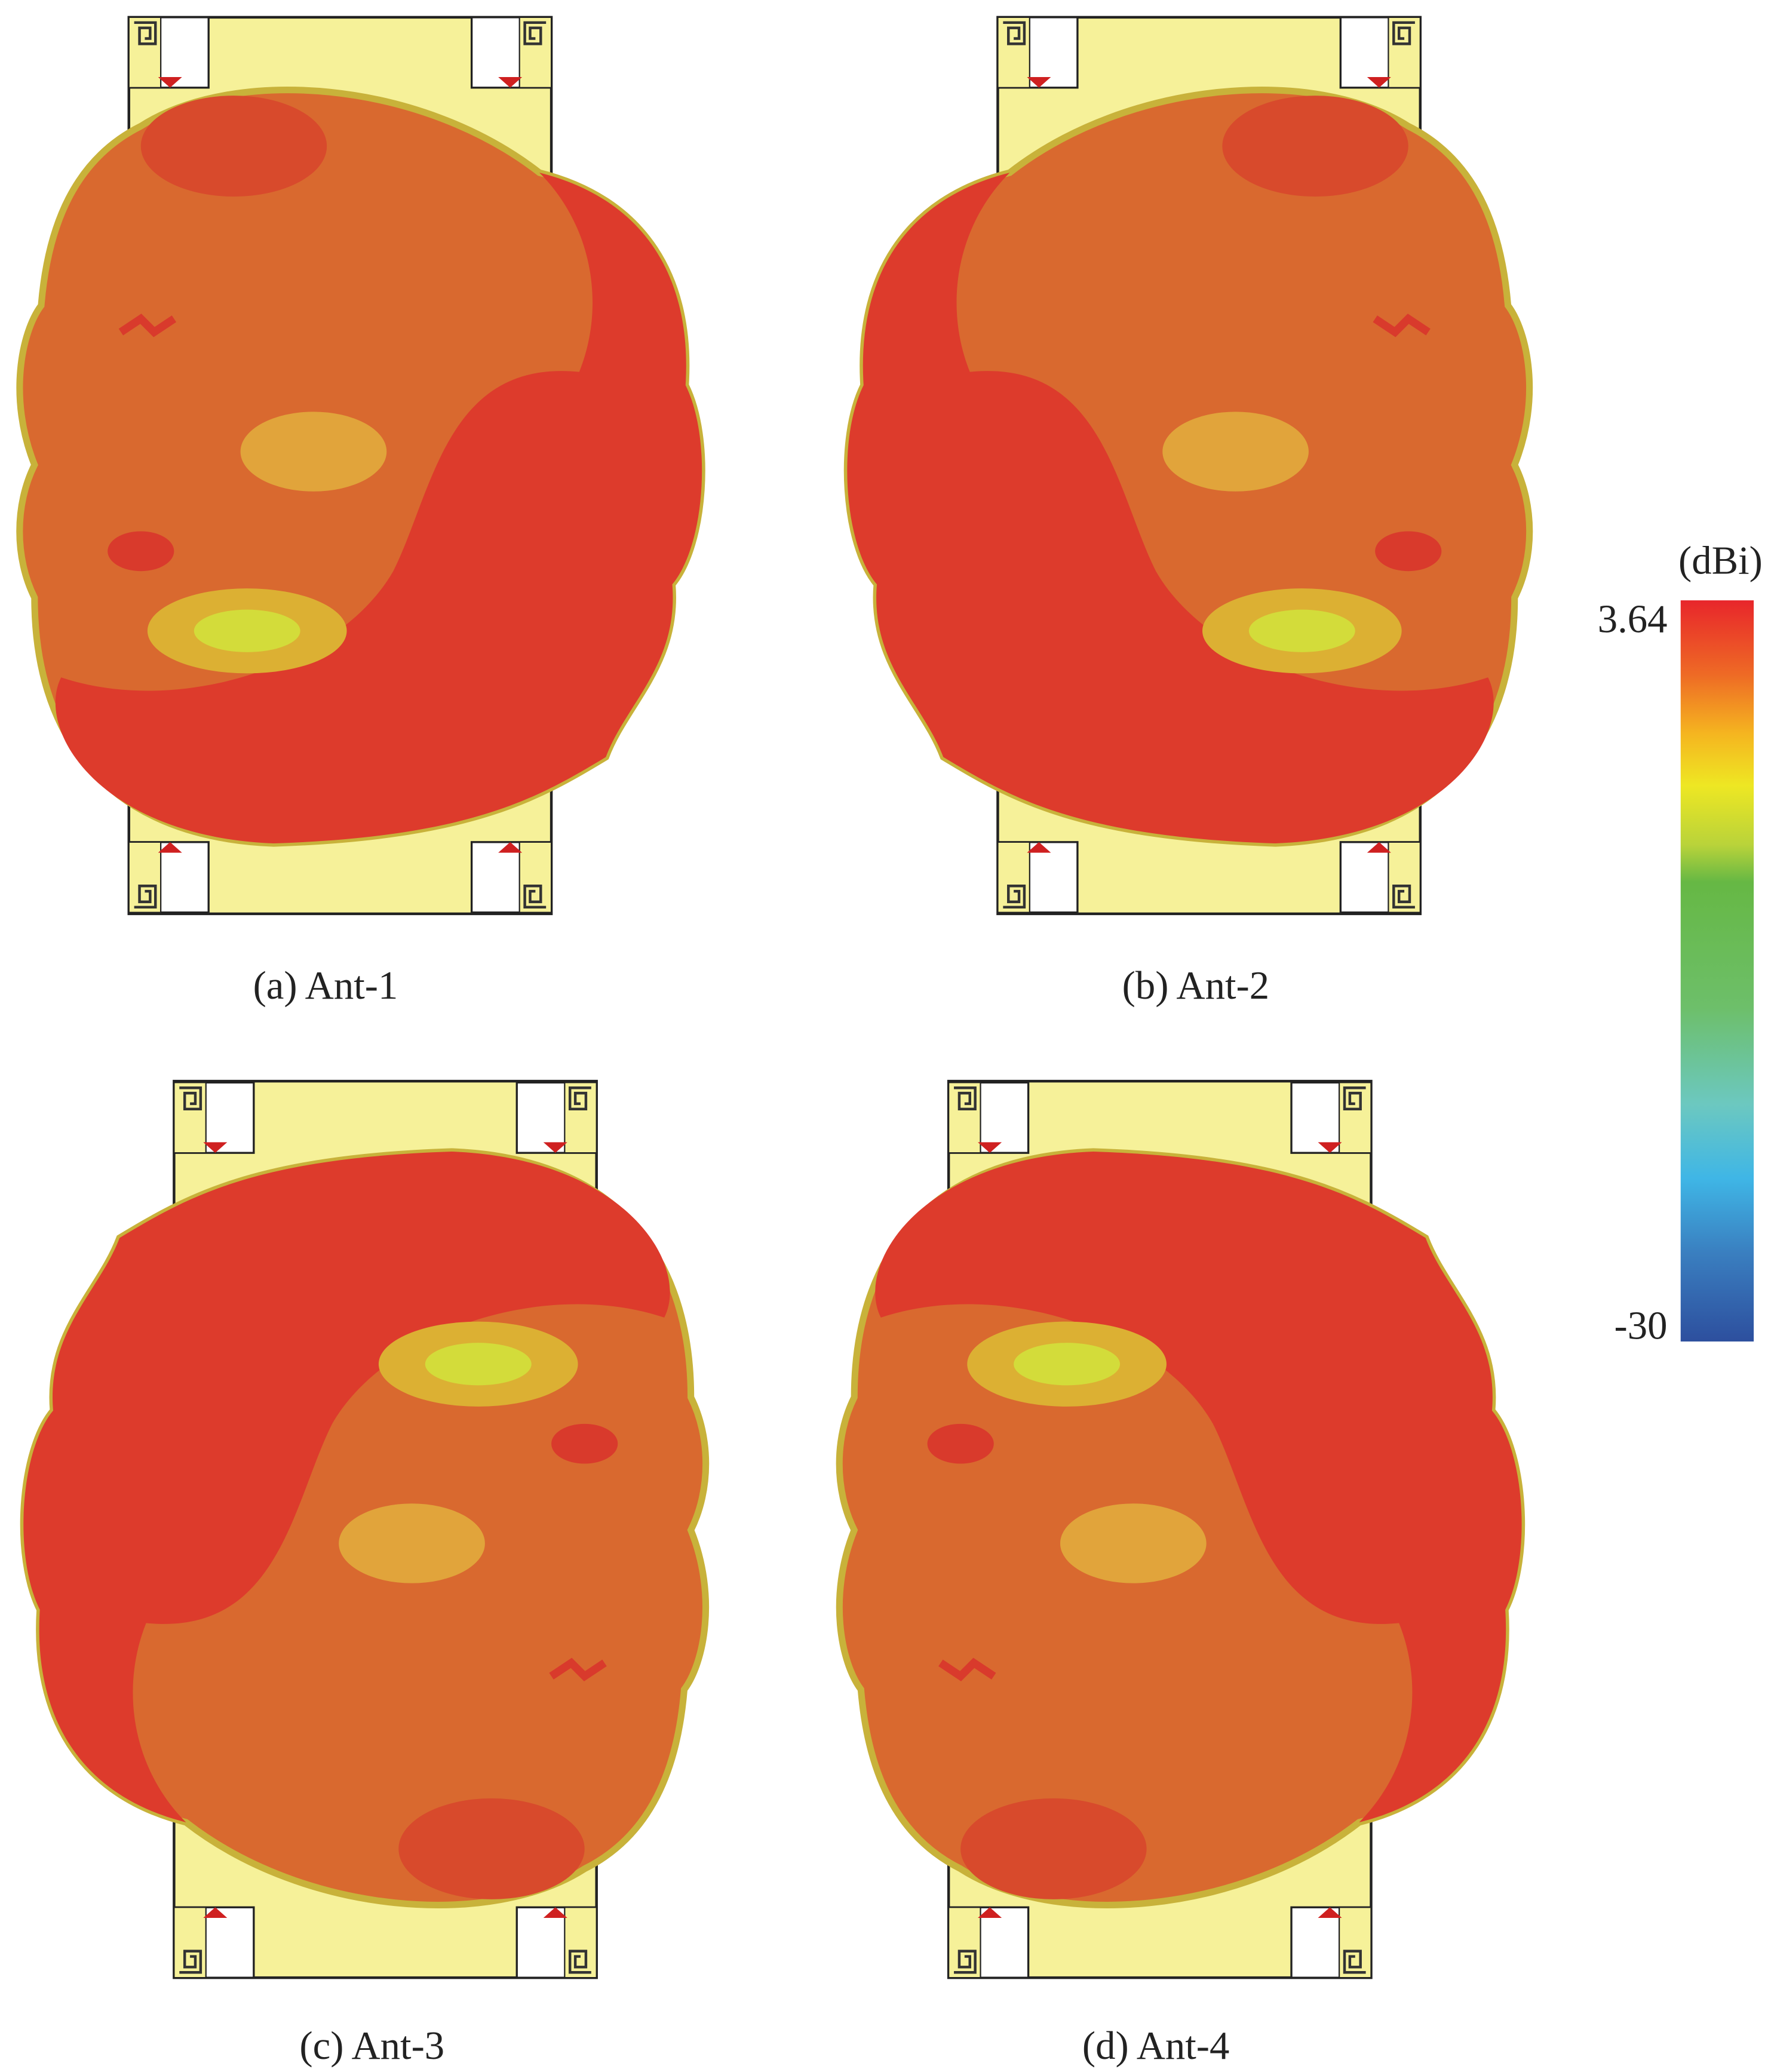 This screenshot has height=2072, width=1771. Describe the element at coordinates (1721, 561) in the screenshot. I see `colorbar-unit: (dBi)` at that location.